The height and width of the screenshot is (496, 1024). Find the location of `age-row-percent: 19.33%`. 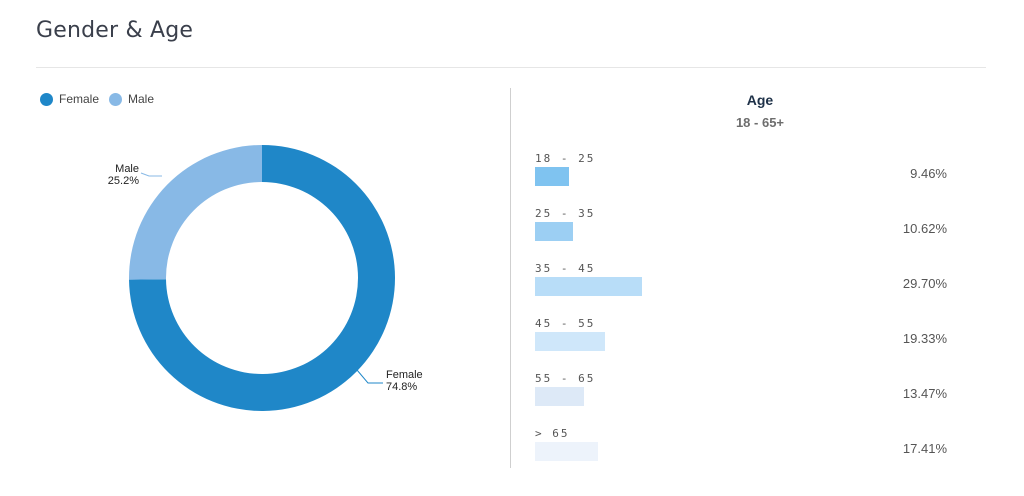

age-row-percent: 19.33% is located at coordinates (924, 338).